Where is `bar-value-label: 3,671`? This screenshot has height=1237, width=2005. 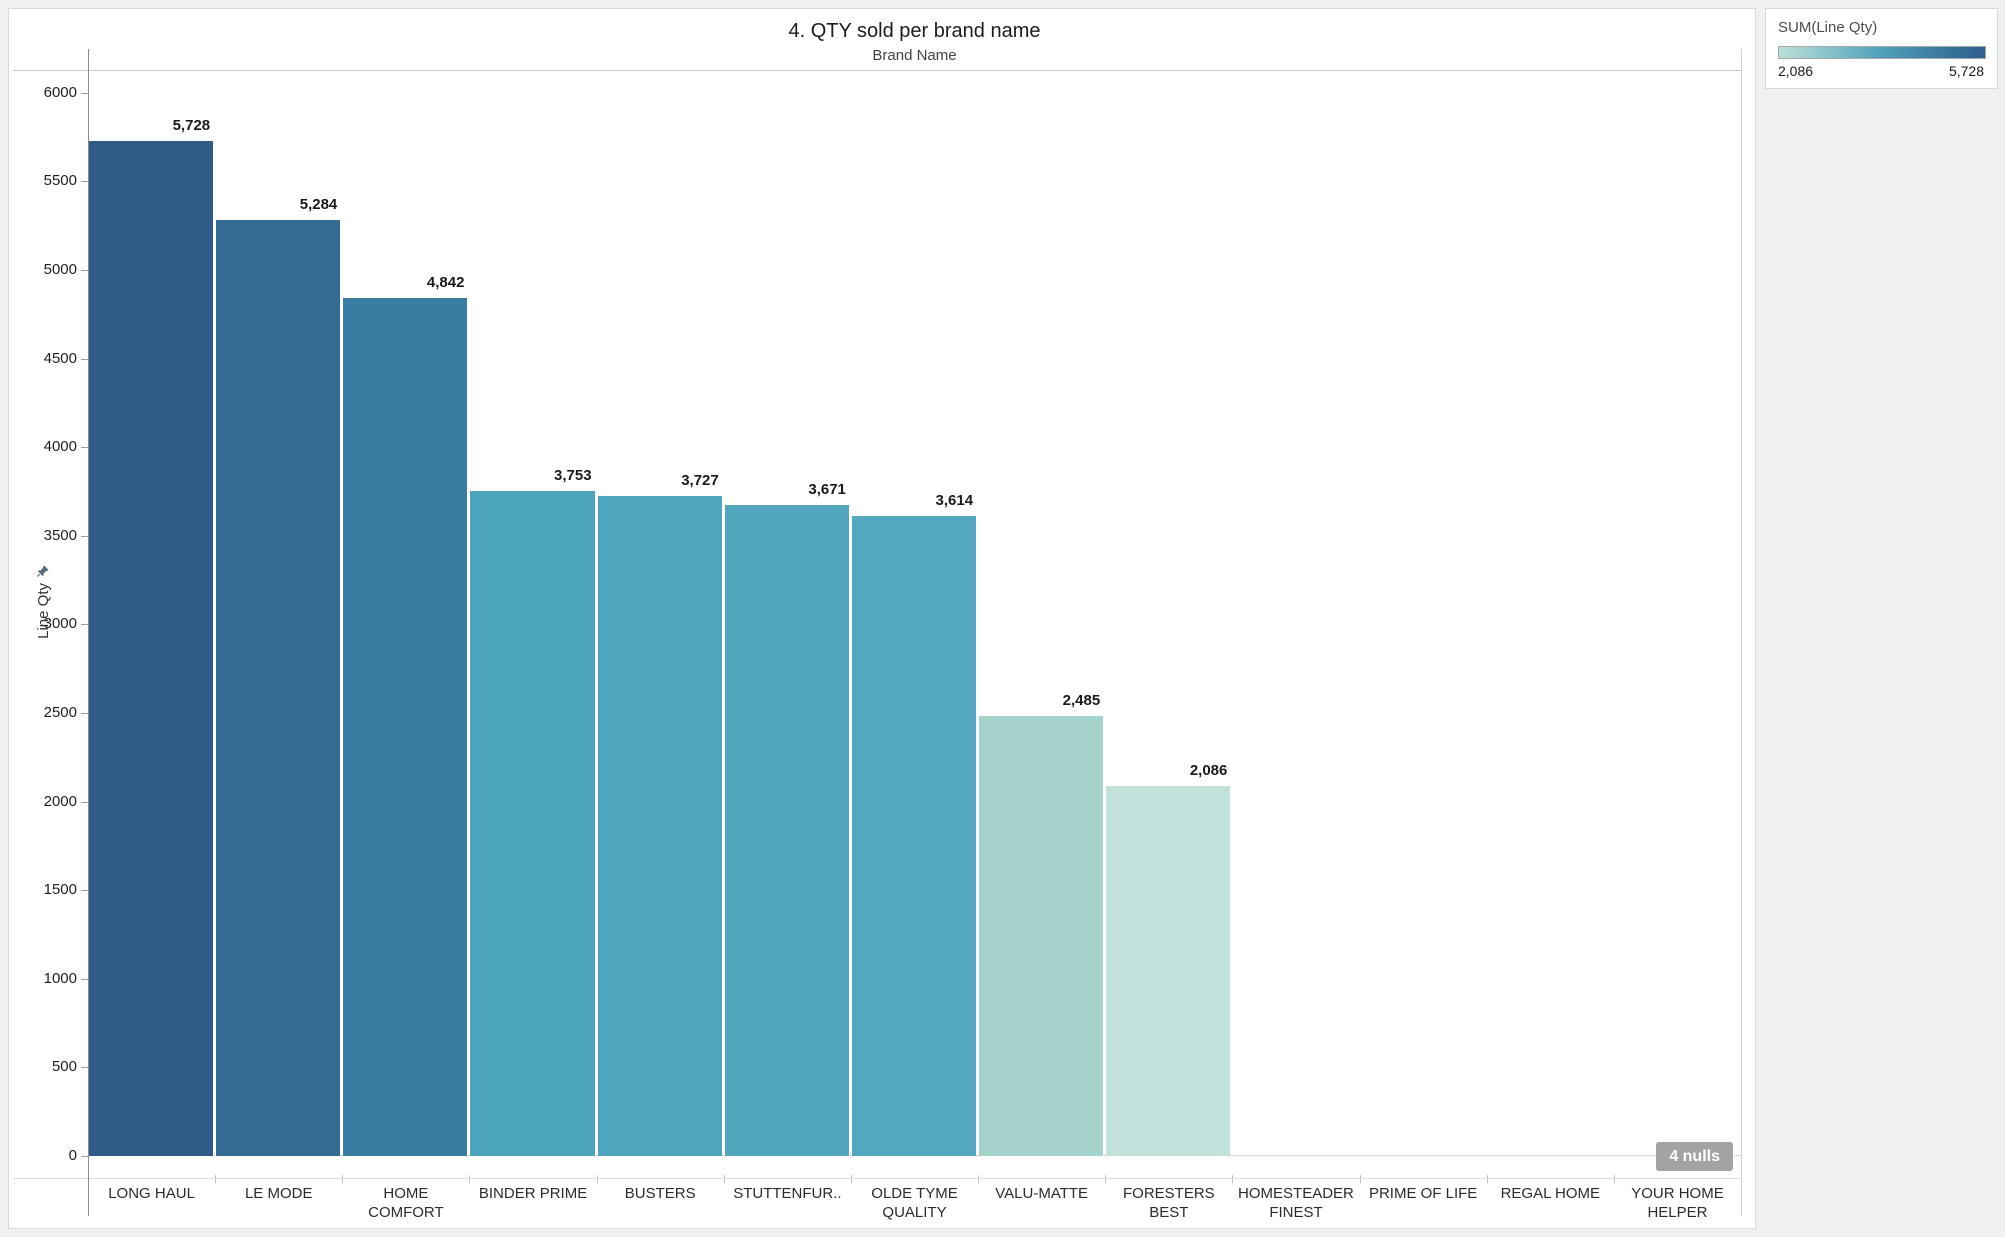
bar-value-label: 3,671 is located at coordinates (827, 489).